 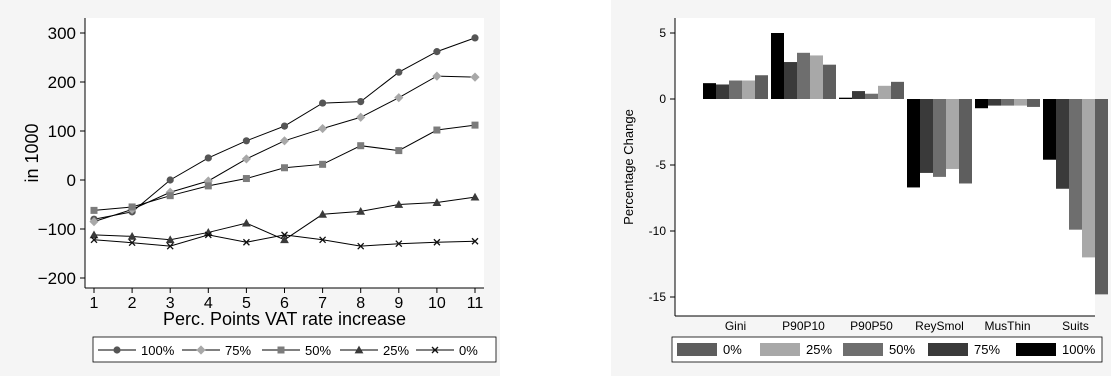 What do you see at coordinates (62, 131) in the screenshot?
I see `y-tick-label: 100` at bounding box center [62, 131].